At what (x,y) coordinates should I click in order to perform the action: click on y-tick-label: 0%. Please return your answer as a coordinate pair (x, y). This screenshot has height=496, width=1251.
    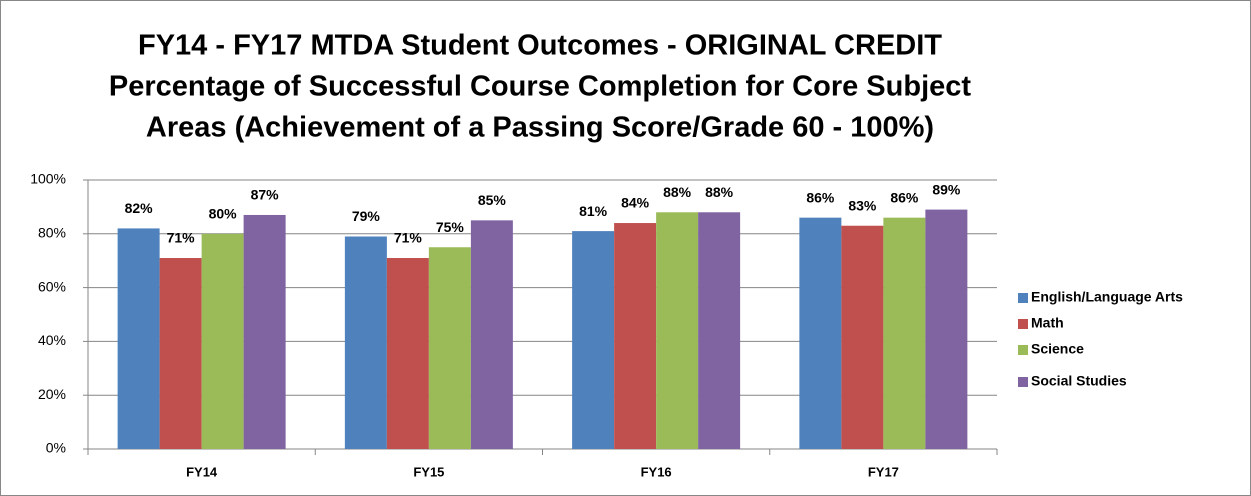
    Looking at the image, I should click on (56, 448).